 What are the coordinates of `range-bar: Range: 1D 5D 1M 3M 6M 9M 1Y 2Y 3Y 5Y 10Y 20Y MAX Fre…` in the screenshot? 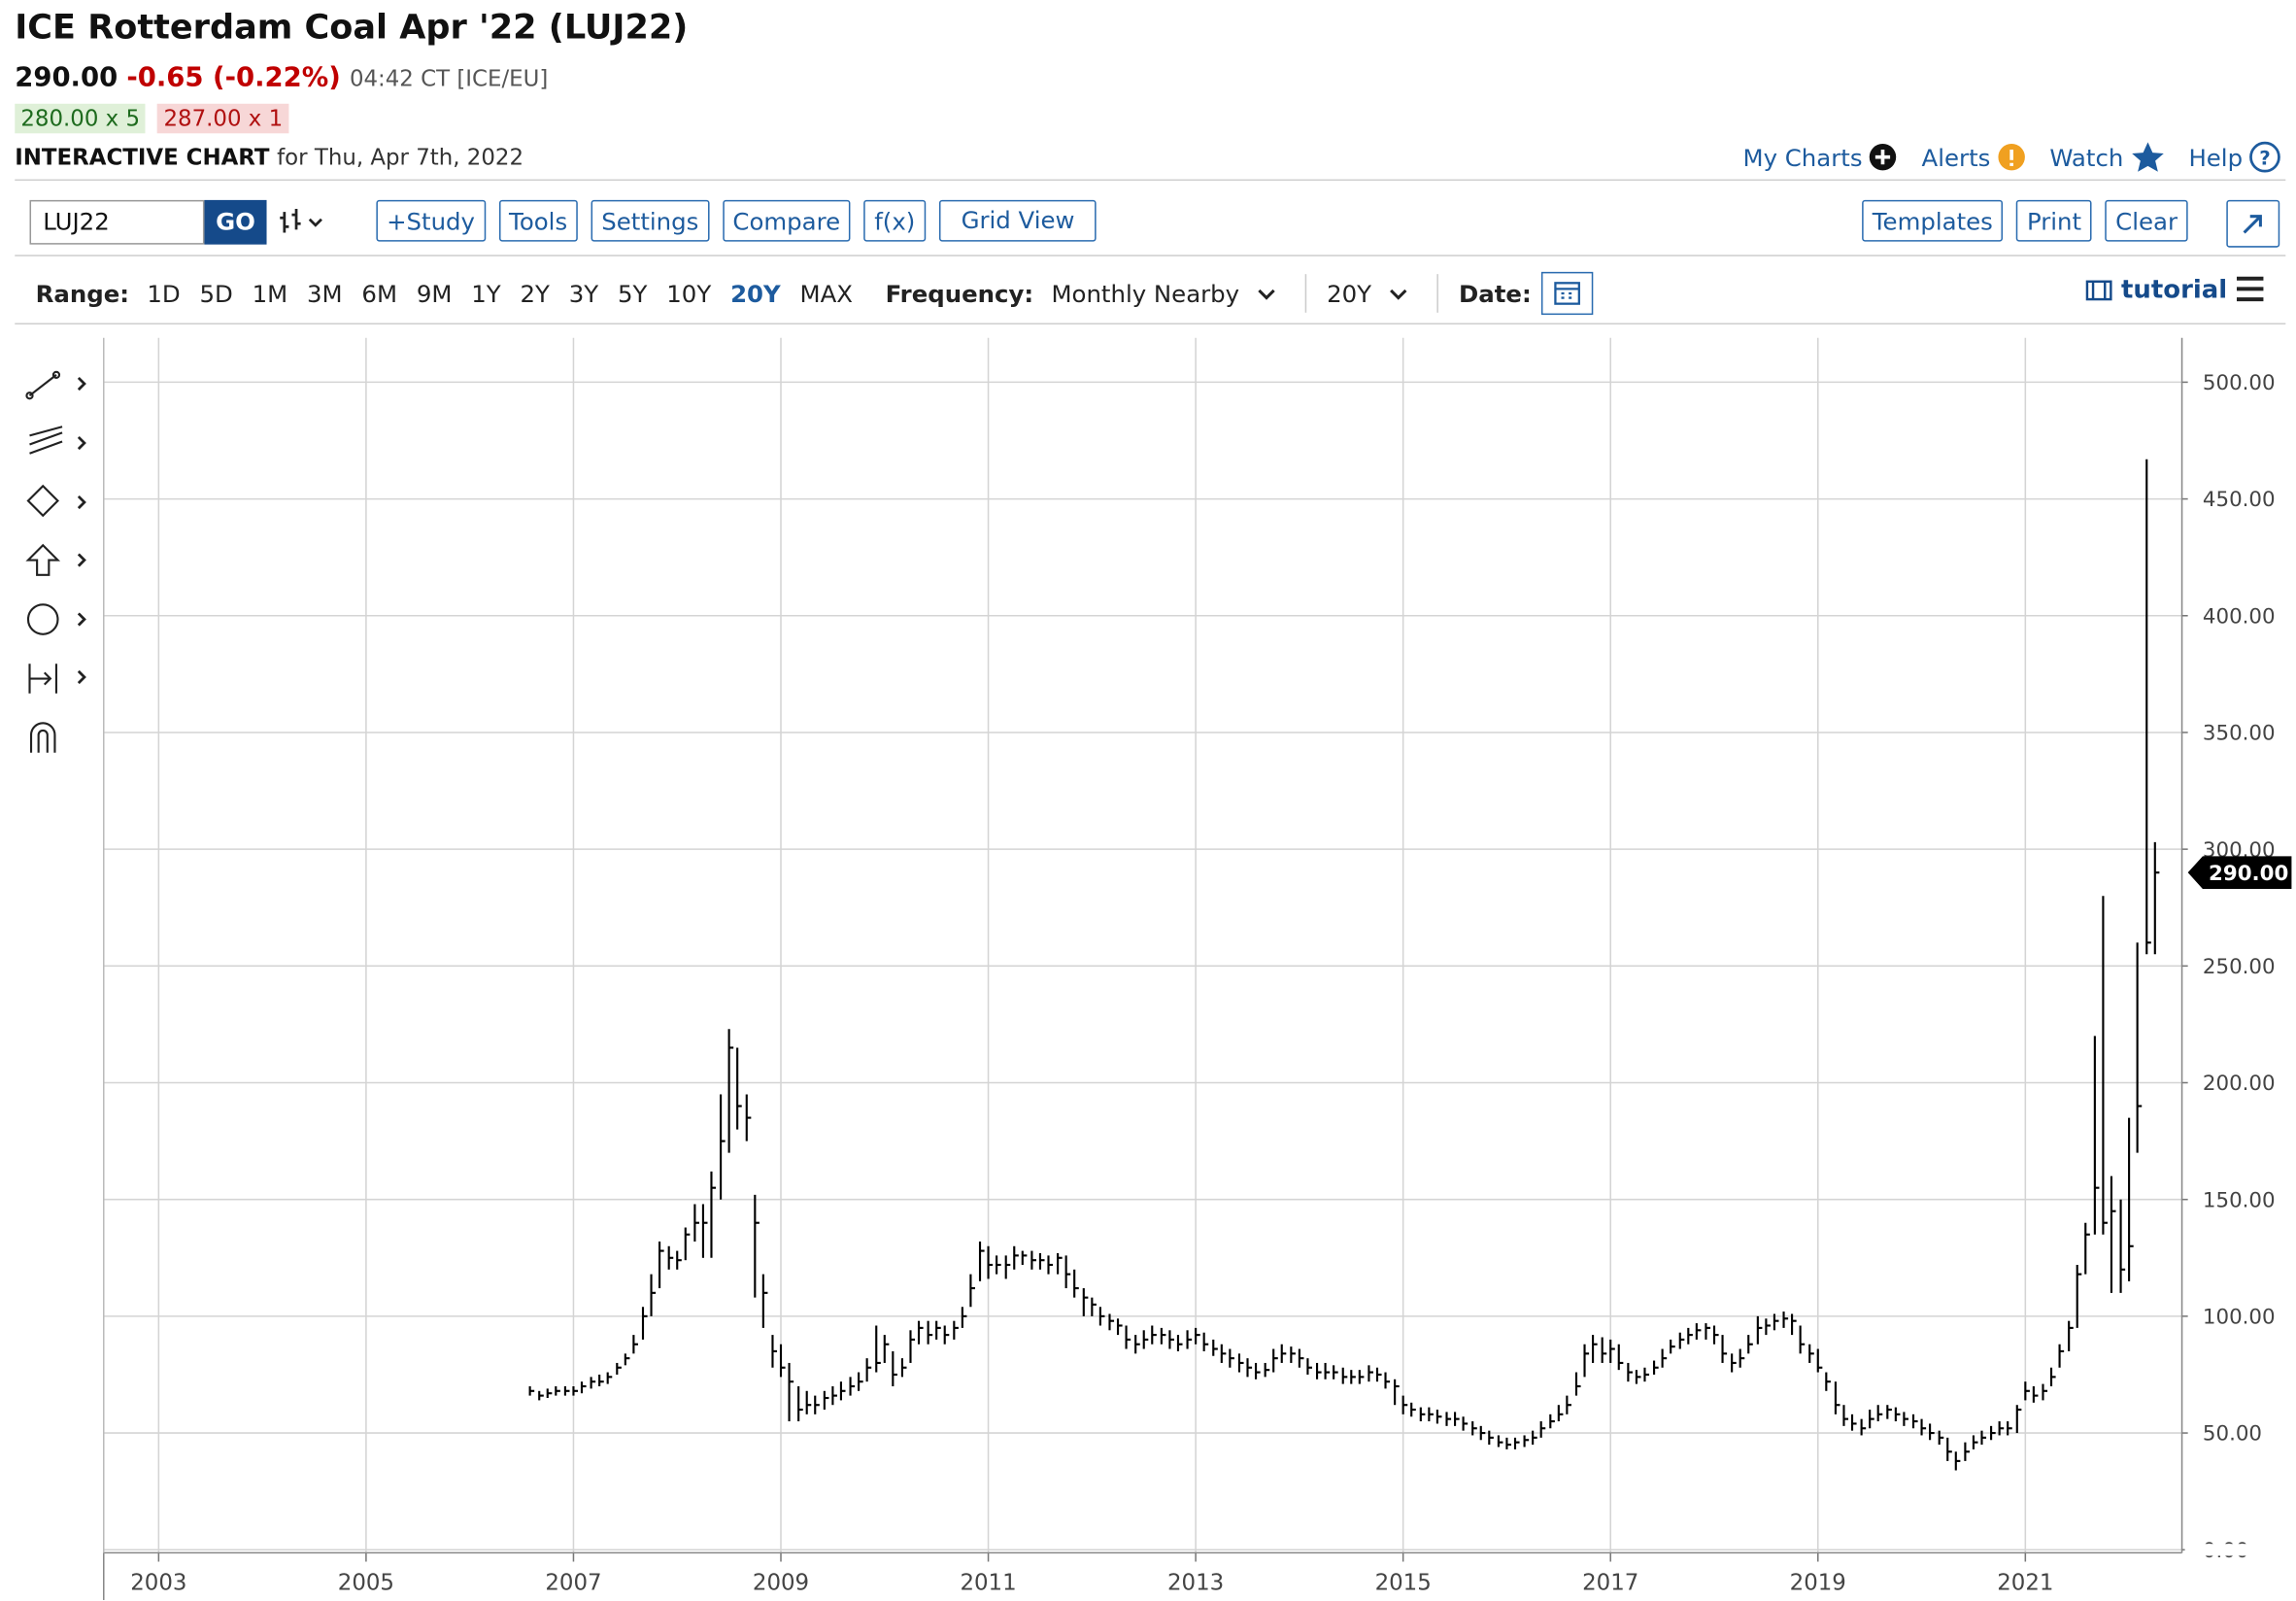 It's located at (815, 293).